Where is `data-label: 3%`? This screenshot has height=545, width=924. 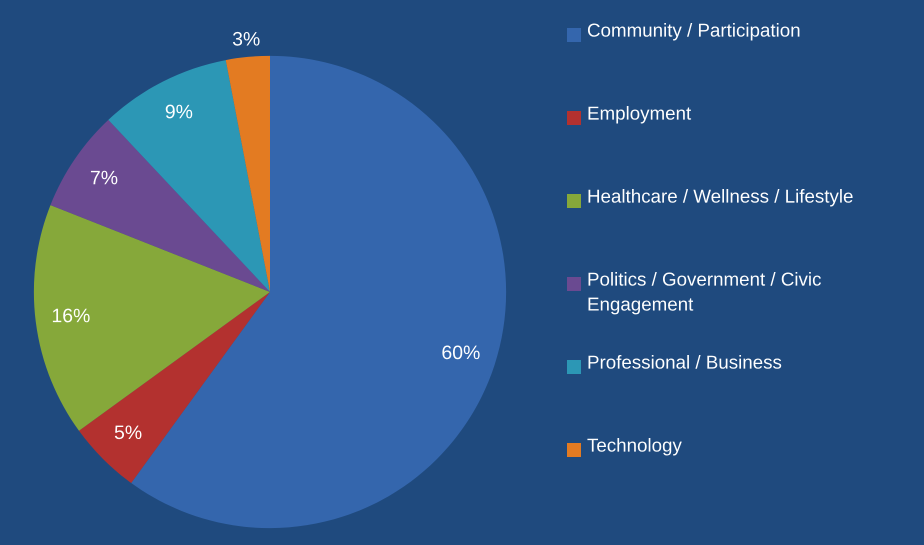
data-label: 3% is located at coordinates (246, 39).